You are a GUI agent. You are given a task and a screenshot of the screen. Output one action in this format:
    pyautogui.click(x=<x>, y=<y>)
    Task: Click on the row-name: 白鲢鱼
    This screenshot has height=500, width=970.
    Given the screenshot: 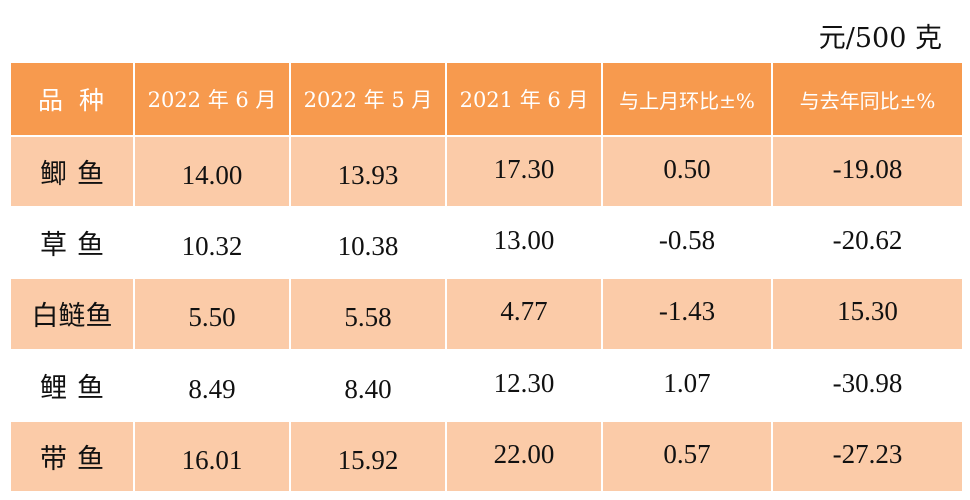 What is the action you would take?
    pyautogui.click(x=72, y=314)
    